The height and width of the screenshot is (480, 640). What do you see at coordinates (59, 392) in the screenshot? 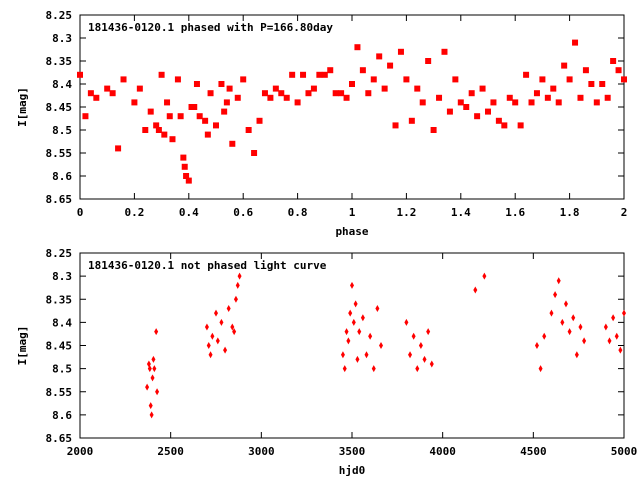
I see `unphased-y-tick-label: 8.55` at bounding box center [59, 392].